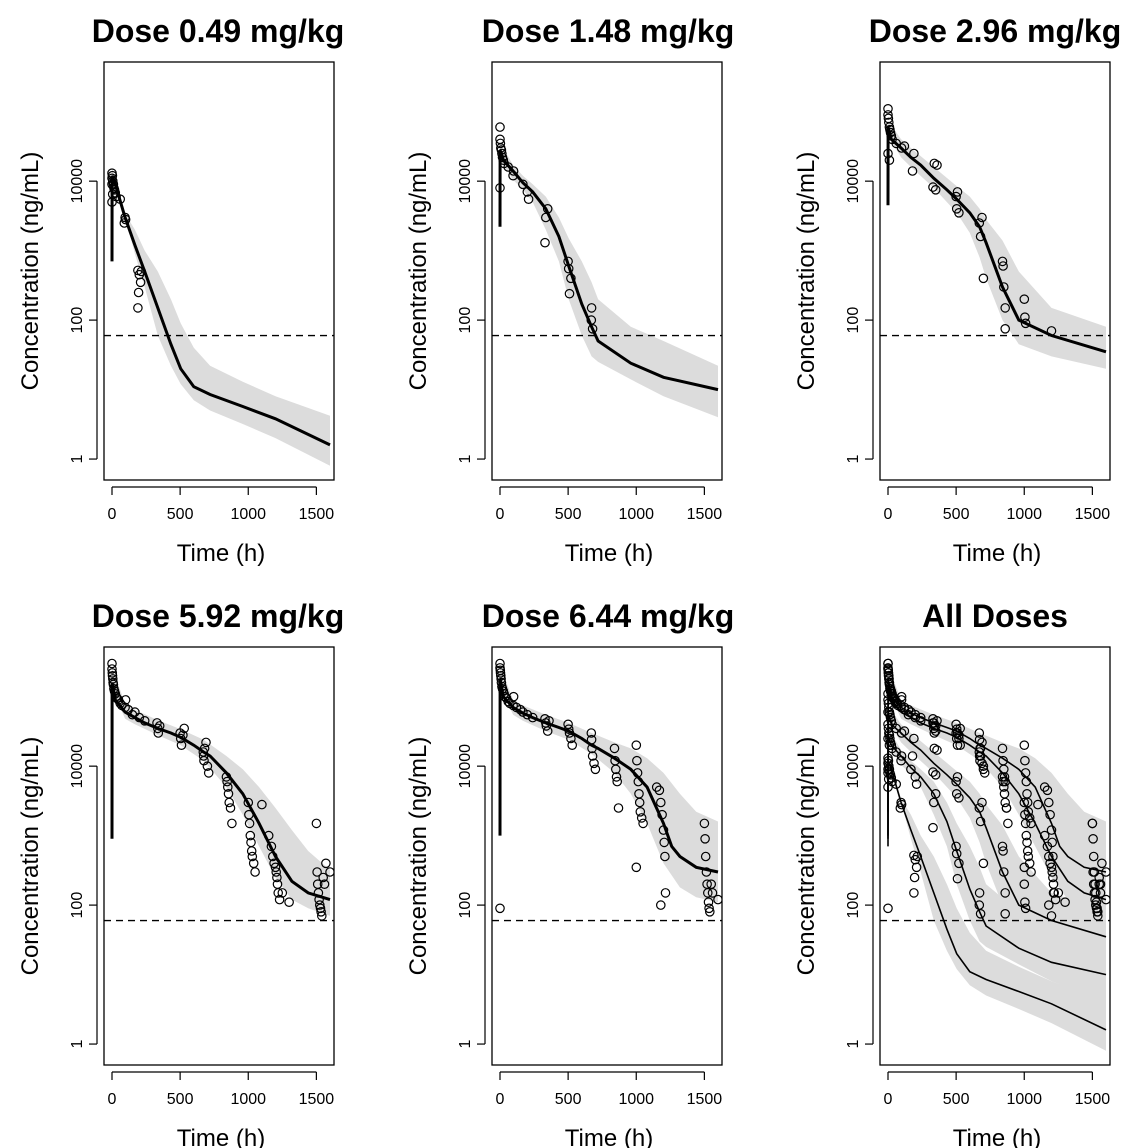  I want to click on plot-area, so click(996, 854).